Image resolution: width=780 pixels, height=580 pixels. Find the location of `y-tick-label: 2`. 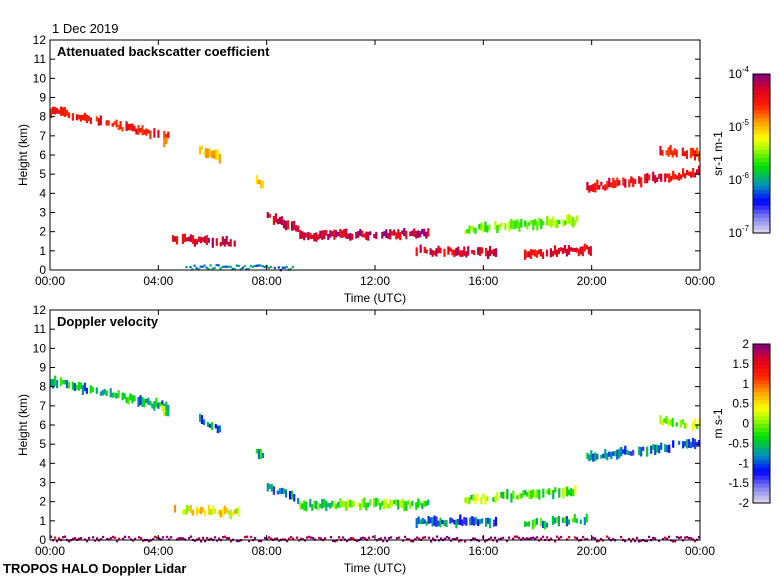

y-tick-label: 2 is located at coordinates (42, 232).